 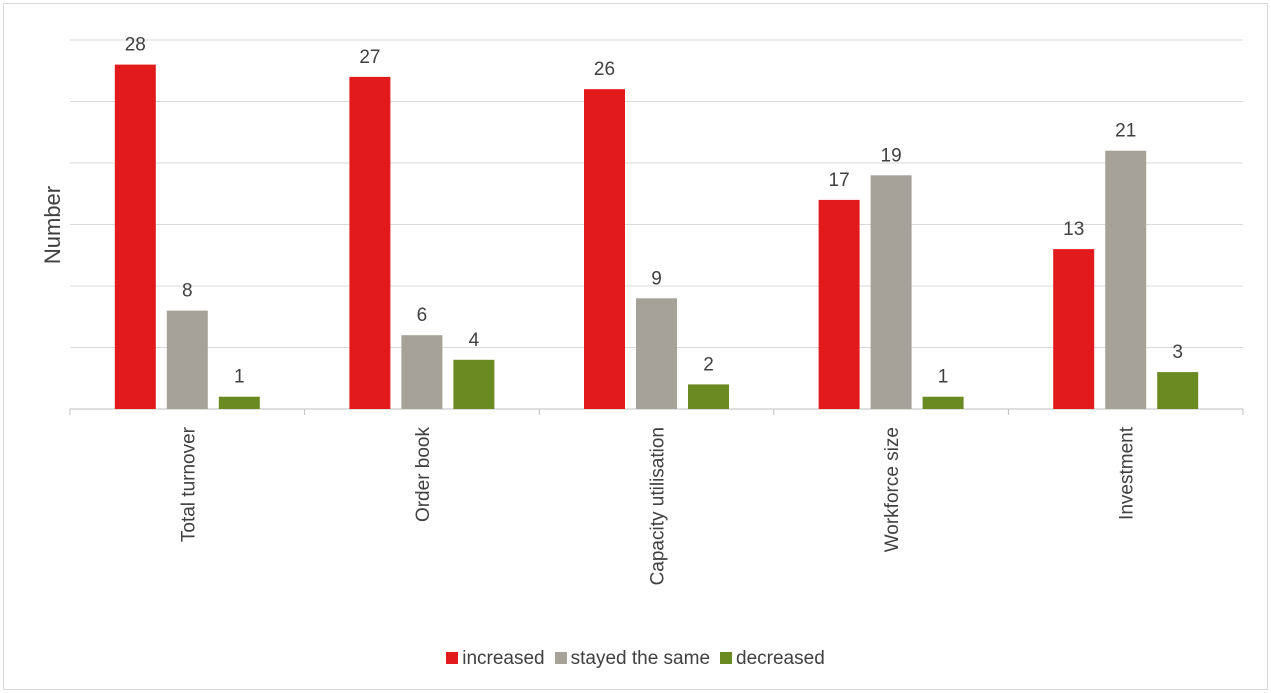 I want to click on x-tick-label: Investment, so click(x=1127, y=473).